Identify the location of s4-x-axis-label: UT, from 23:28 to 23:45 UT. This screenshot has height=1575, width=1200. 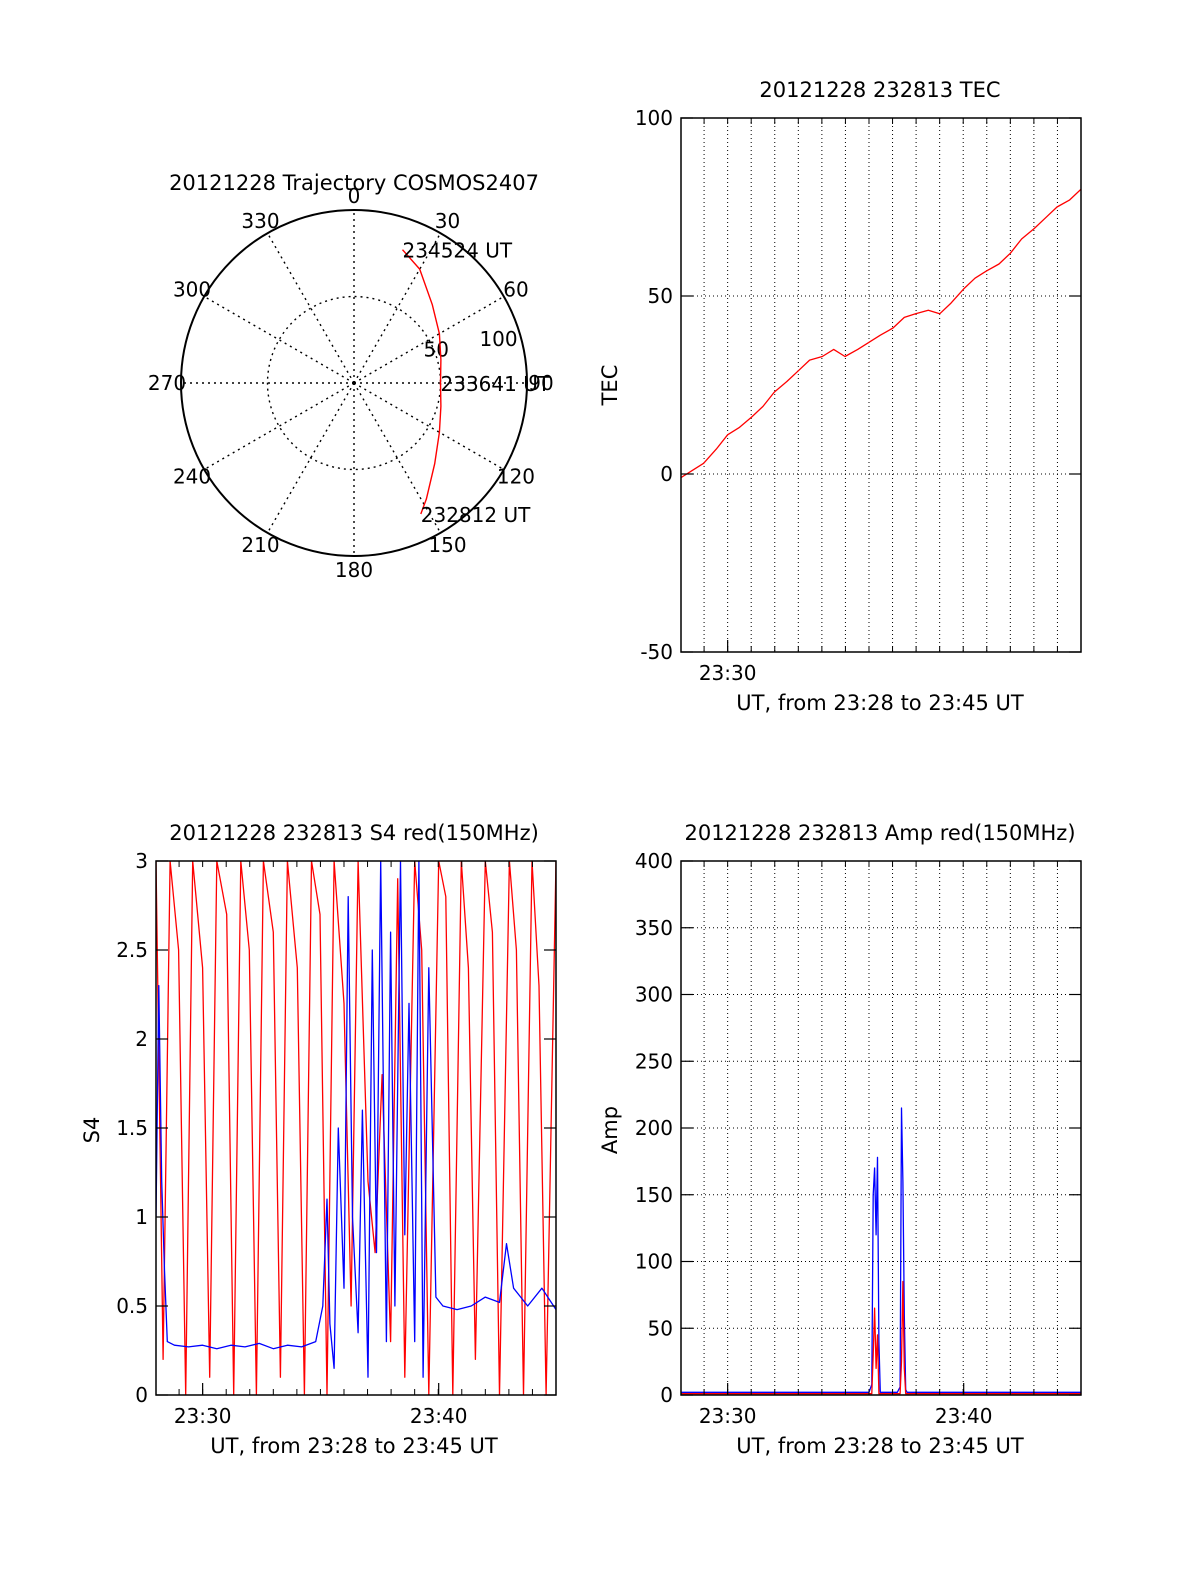
(354, 1446).